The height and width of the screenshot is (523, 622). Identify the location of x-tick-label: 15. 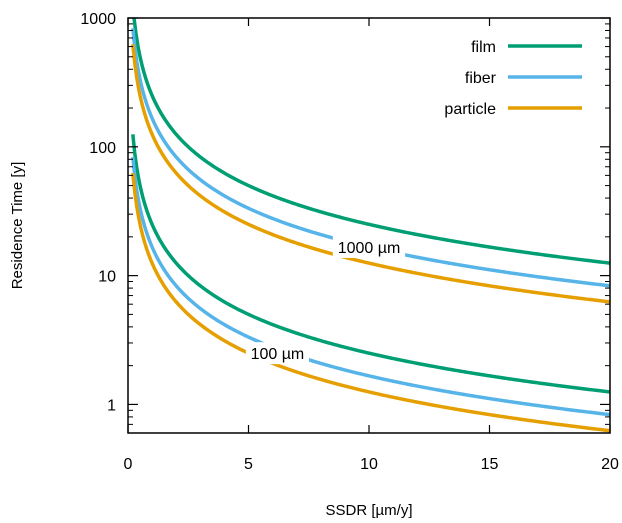
(490, 464).